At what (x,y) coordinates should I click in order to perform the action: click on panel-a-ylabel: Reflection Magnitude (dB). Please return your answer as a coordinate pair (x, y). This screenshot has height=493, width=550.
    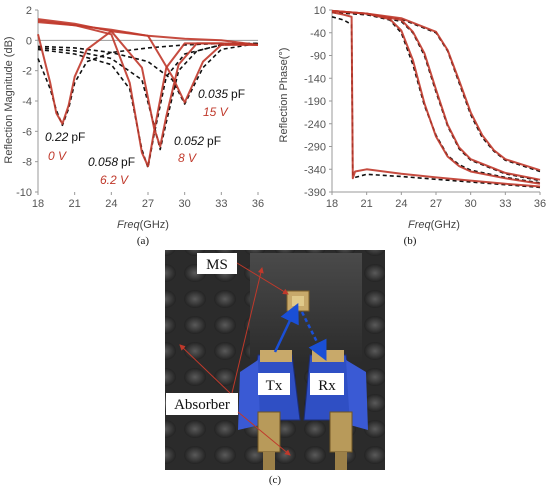
    Looking at the image, I should click on (9, 99).